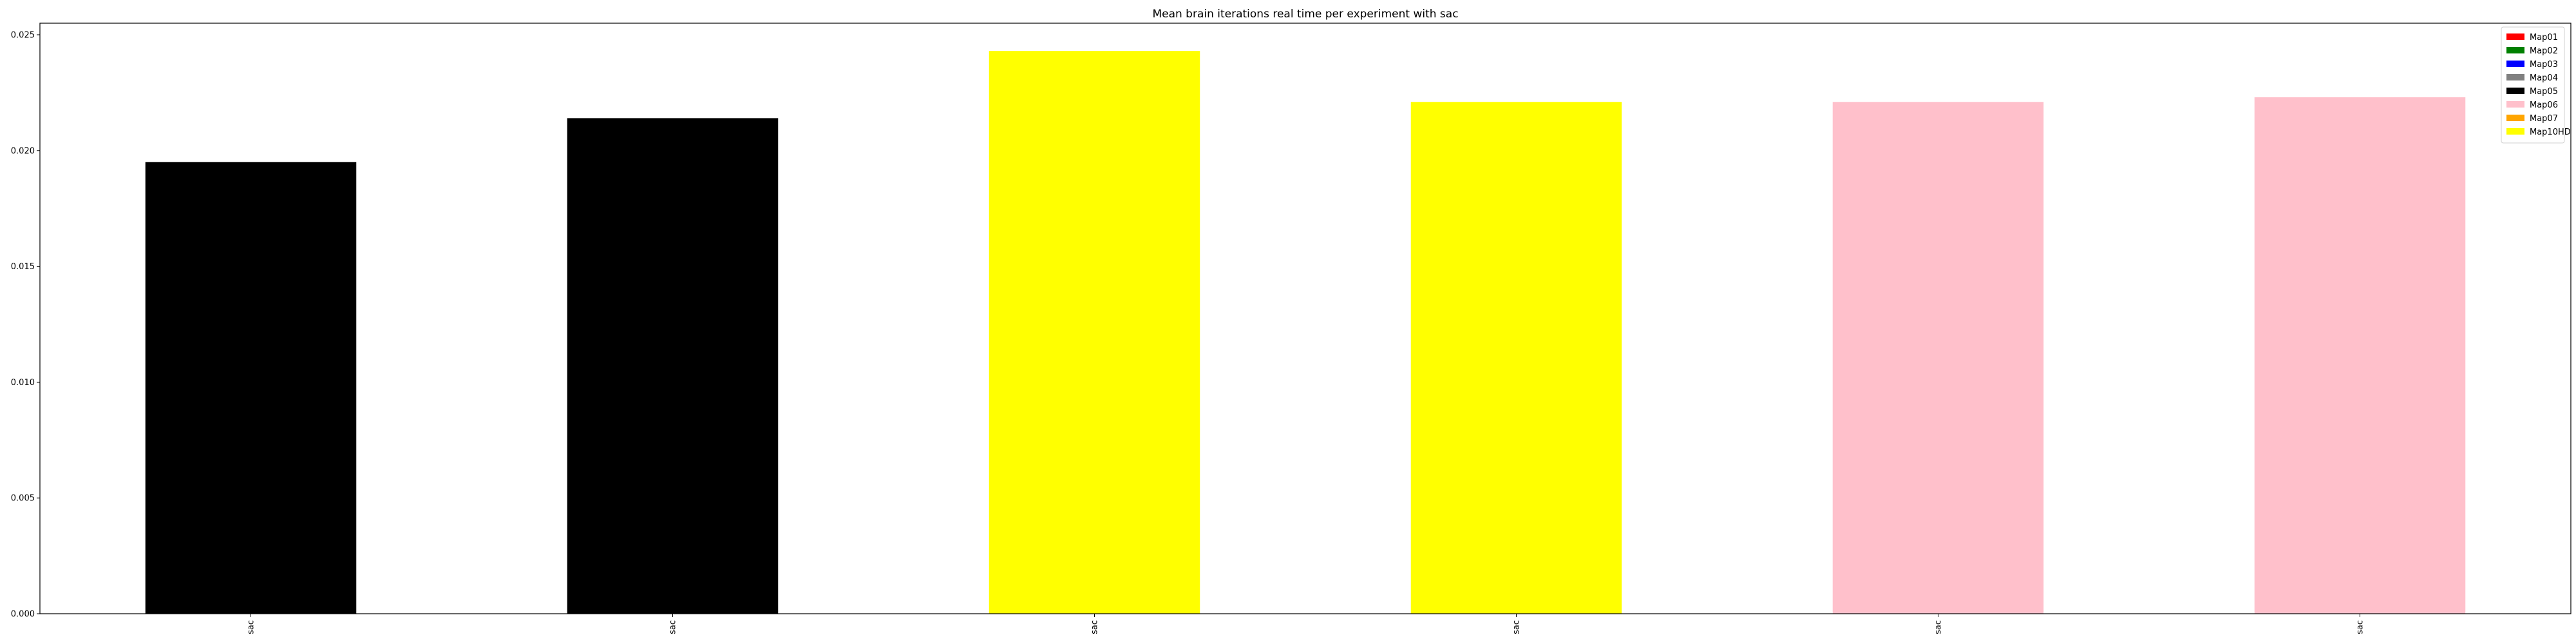 The width and height of the screenshot is (2576, 644). What do you see at coordinates (1095, 627) in the screenshot?
I see `x-tick-label-3: sac` at bounding box center [1095, 627].